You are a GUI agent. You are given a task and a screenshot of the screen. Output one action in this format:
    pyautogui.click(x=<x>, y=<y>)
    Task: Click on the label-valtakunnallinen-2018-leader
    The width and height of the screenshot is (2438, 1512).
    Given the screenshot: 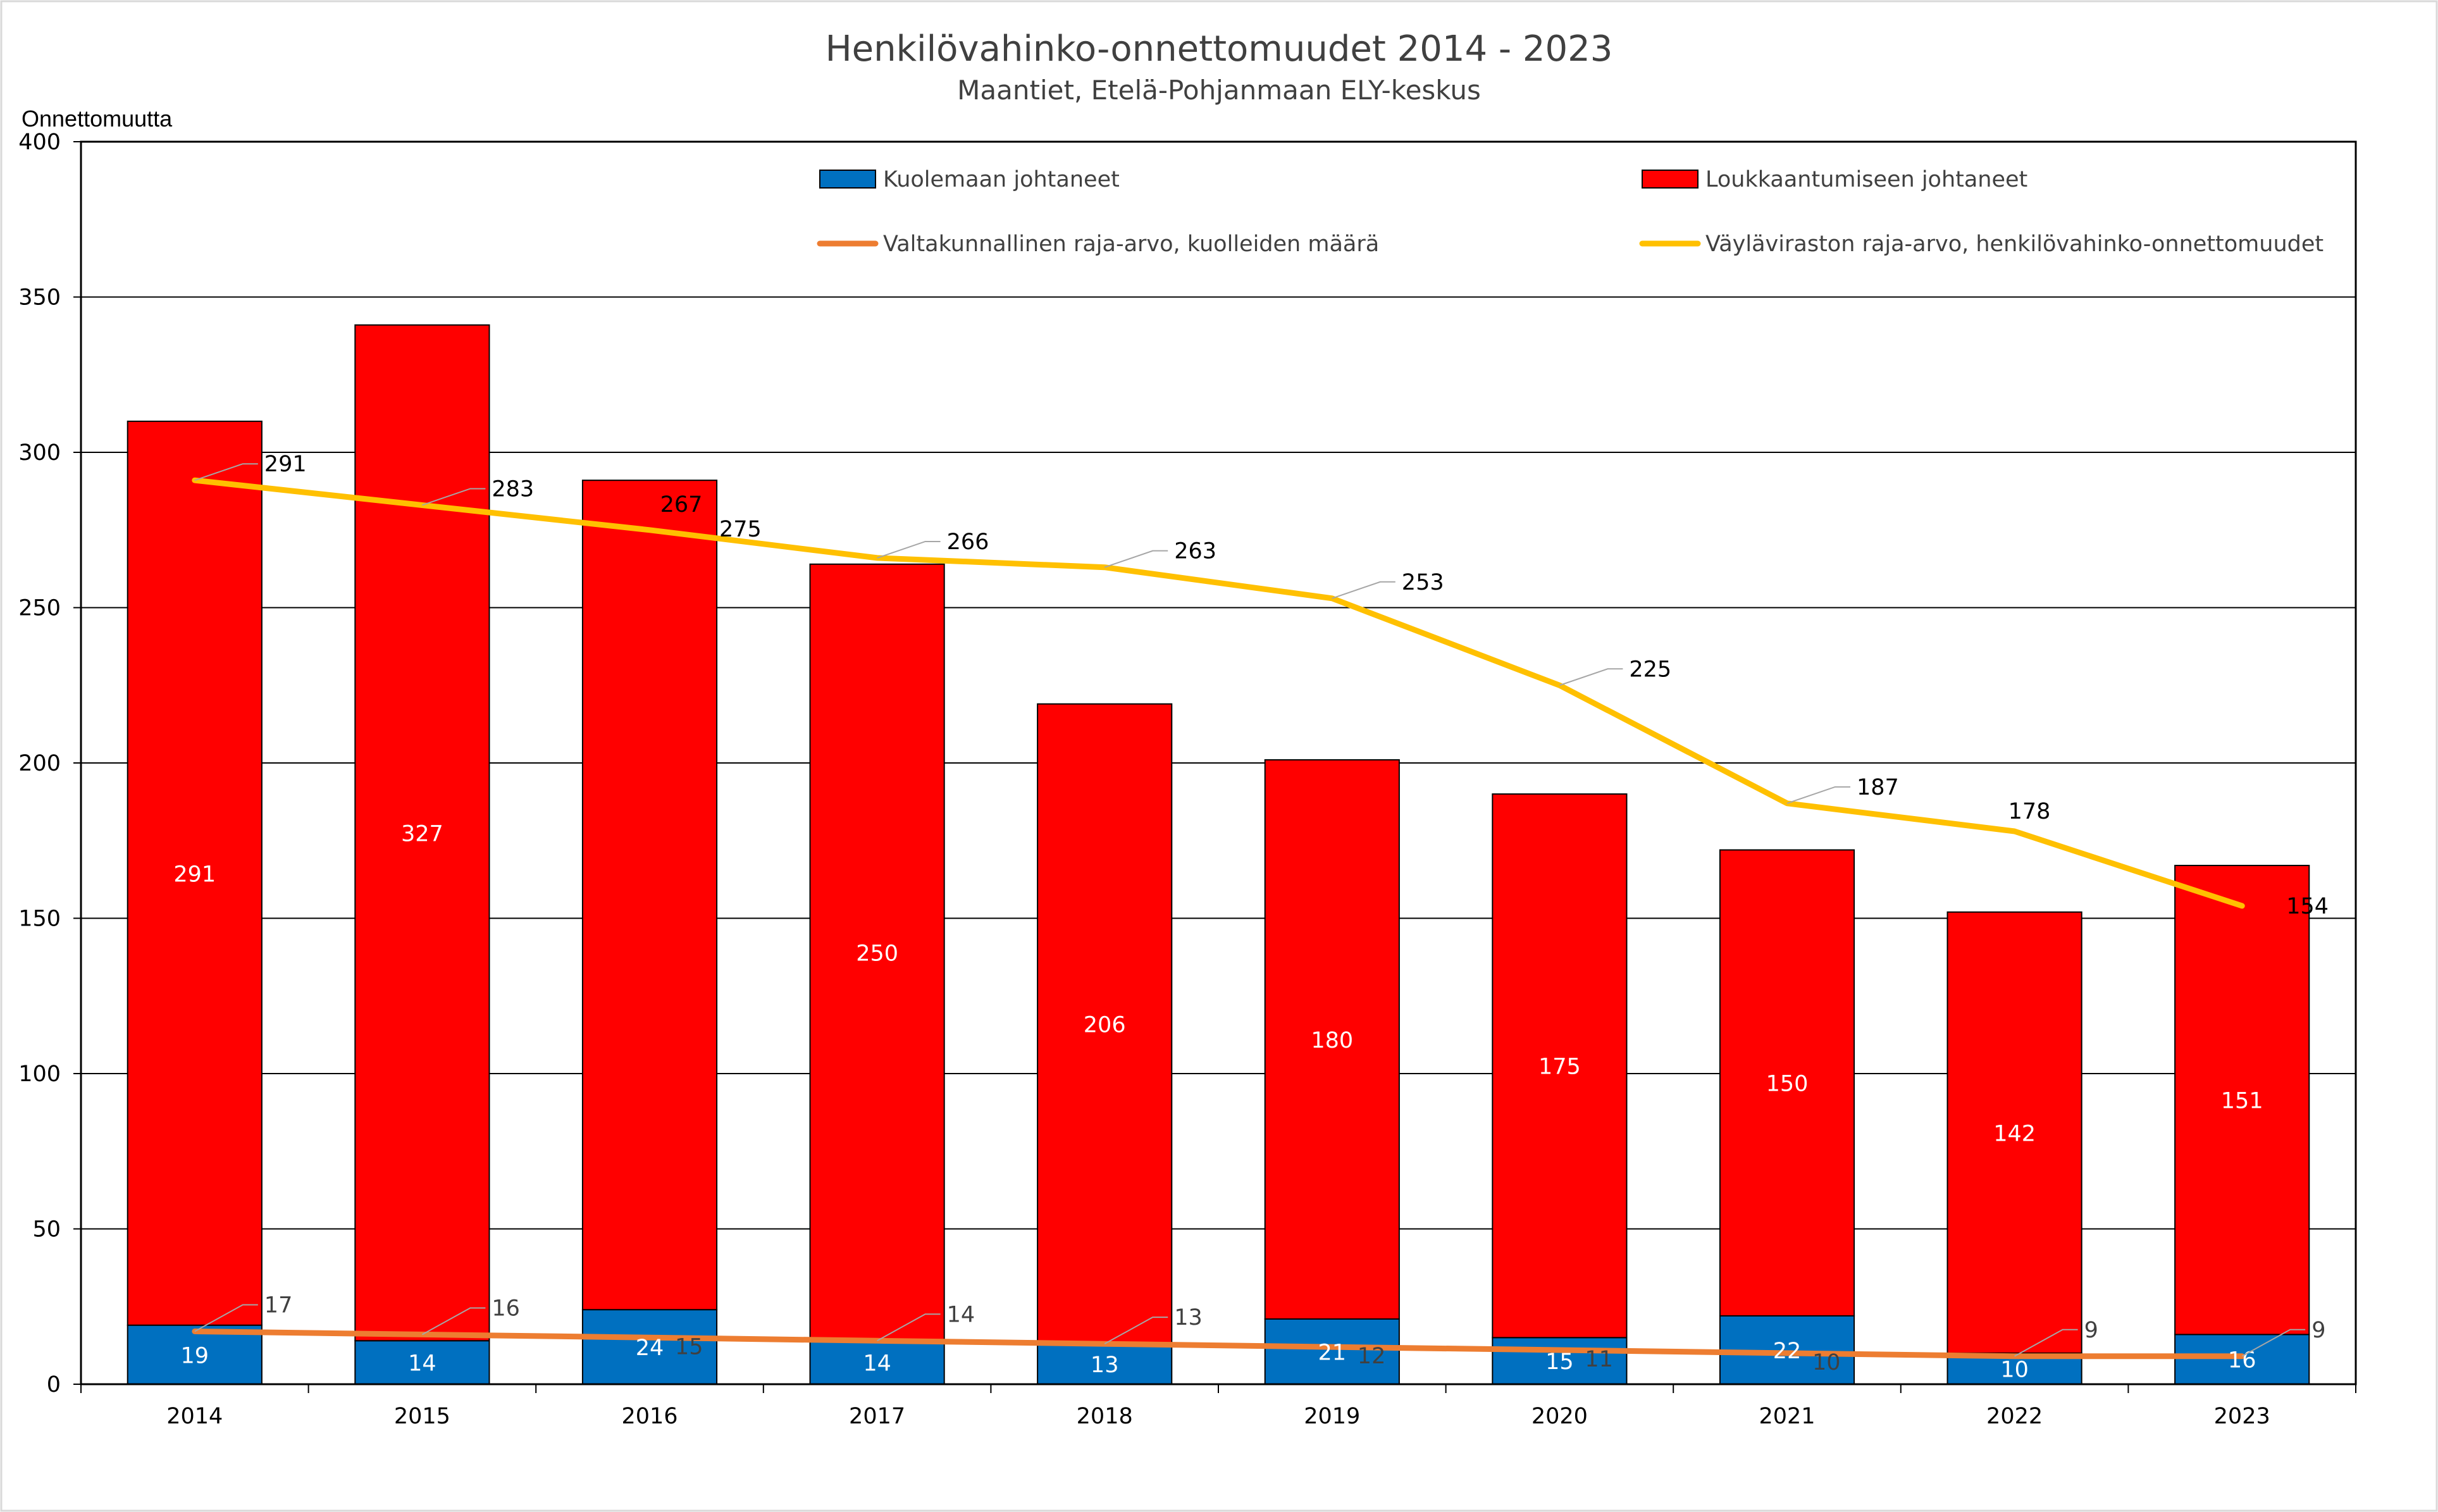 What is the action you would take?
    pyautogui.click(x=1136, y=1331)
    